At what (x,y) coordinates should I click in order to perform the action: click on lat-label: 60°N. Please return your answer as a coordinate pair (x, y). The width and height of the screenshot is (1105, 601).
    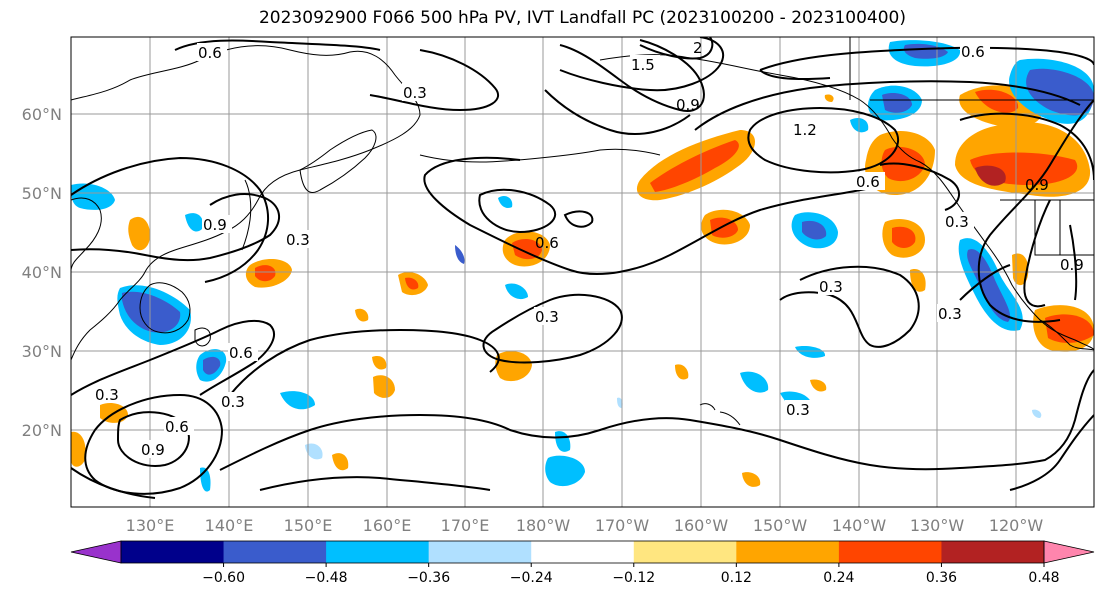
    Looking at the image, I should click on (42, 114).